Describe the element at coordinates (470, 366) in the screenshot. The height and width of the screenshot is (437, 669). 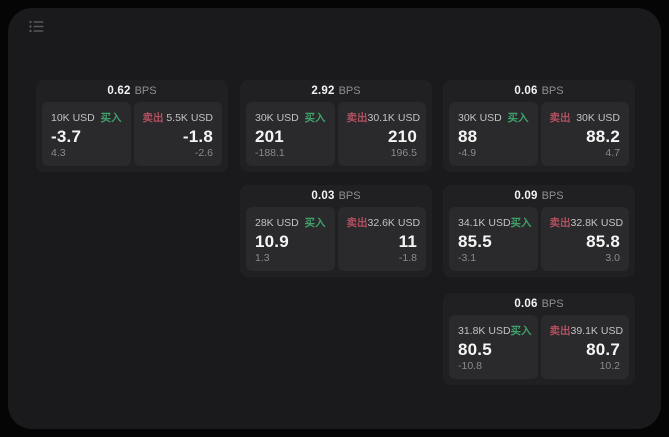
I see `buy-delta: -10.8` at that location.